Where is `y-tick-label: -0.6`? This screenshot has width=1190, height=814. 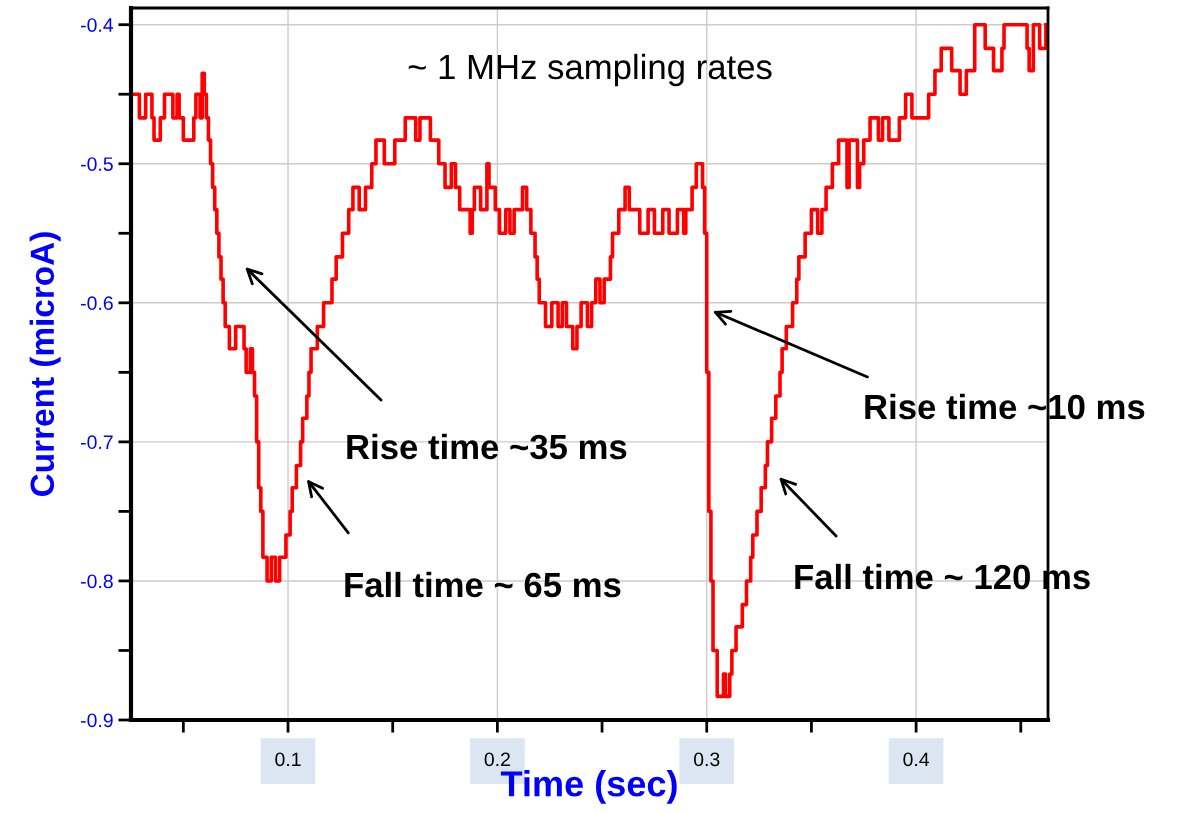
y-tick-label: -0.6 is located at coordinates (97, 303).